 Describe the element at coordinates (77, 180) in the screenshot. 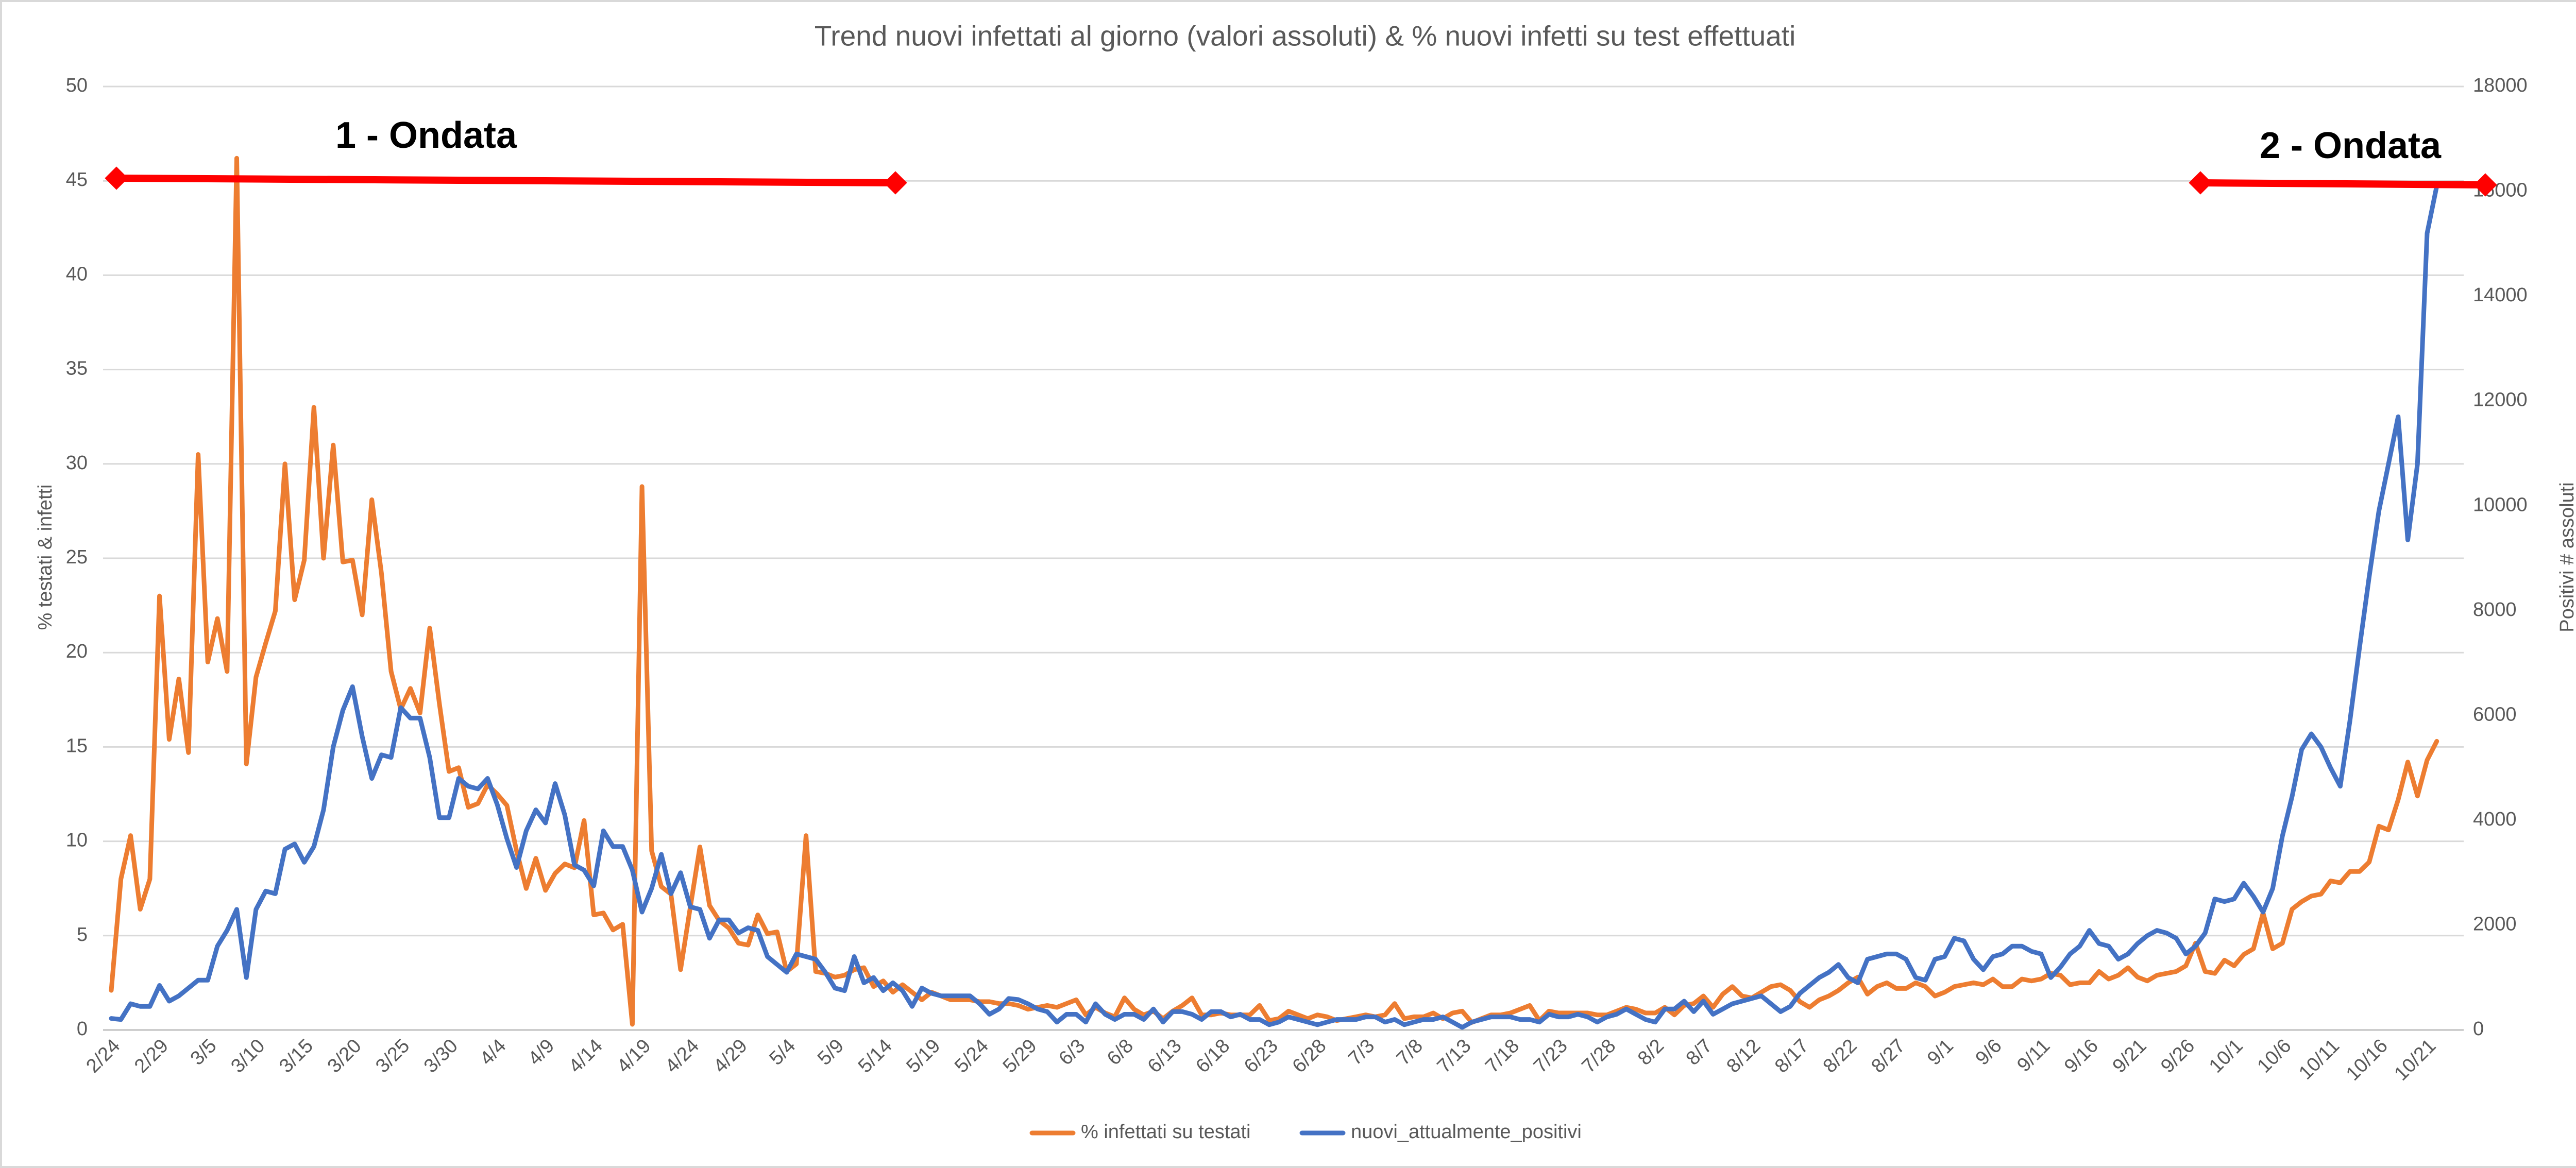

I see `y-tick-label: 45` at that location.